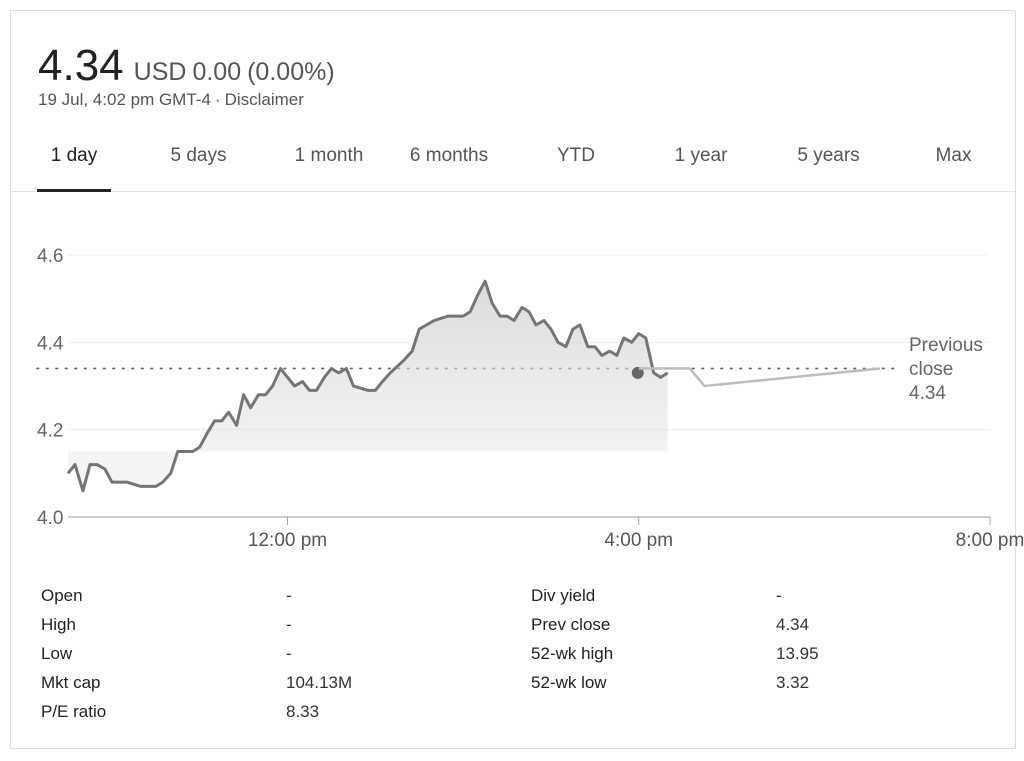 This screenshot has height=761, width=1024. I want to click on previous-close-label: Previous close 4.34, so click(946, 369).